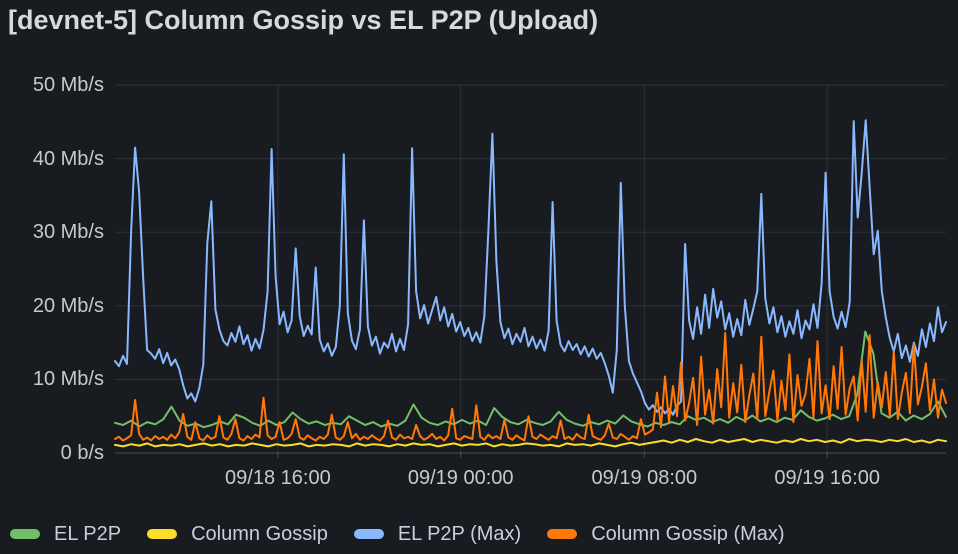 This screenshot has height=554, width=958. I want to click on y-axis-tick-label: 10 Mb/s, so click(68, 379).